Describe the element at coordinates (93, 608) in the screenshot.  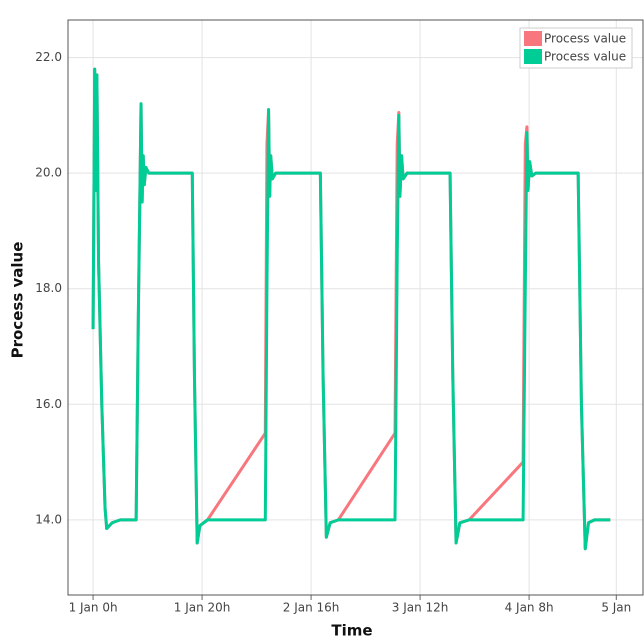
I see `x-tick-label: 1 Jan 0h` at that location.